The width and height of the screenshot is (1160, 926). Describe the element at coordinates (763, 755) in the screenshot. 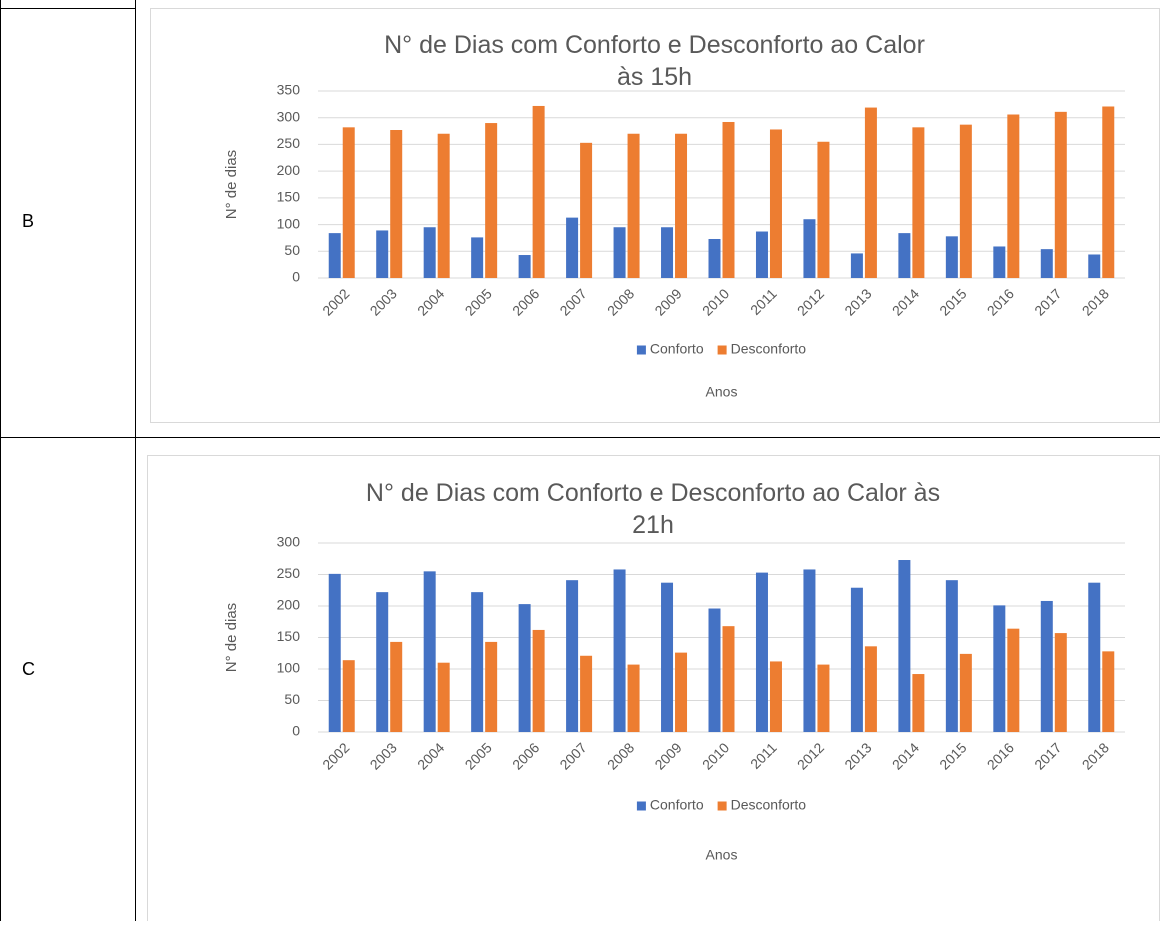

I see `x-tick-label: 2011` at that location.